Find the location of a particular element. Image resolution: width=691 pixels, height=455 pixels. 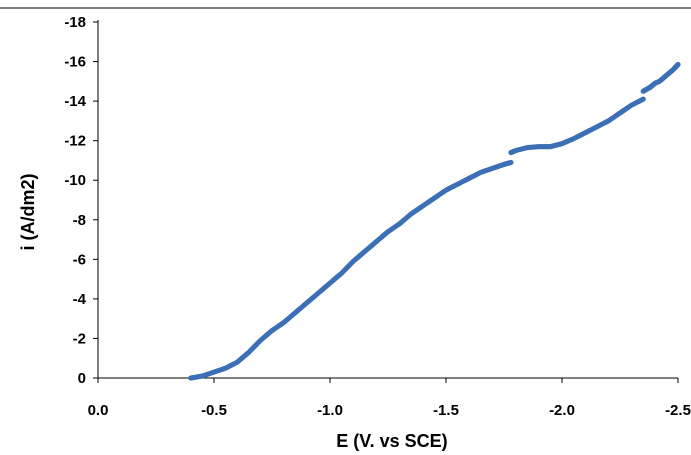

y-tick-label: -2 is located at coordinates (79, 338).